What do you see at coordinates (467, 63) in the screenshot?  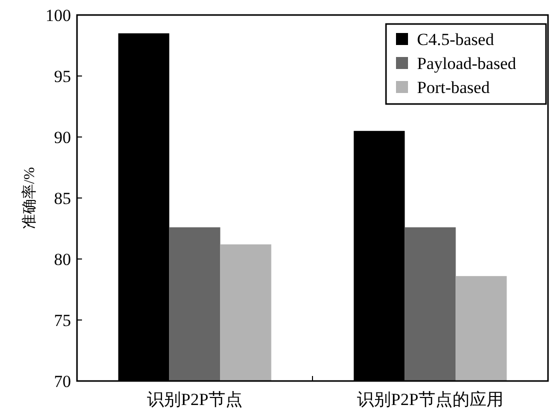 I see `legend-label: Payload-based` at bounding box center [467, 63].